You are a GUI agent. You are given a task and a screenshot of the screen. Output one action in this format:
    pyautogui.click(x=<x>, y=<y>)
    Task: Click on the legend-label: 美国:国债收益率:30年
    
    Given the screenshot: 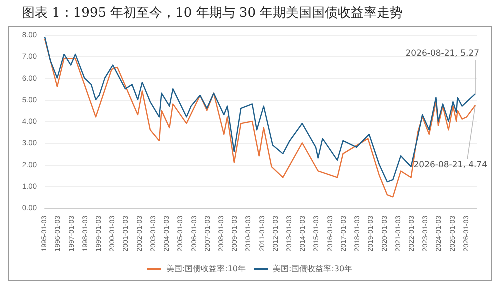 What is the action you would take?
    pyautogui.click(x=313, y=269)
    